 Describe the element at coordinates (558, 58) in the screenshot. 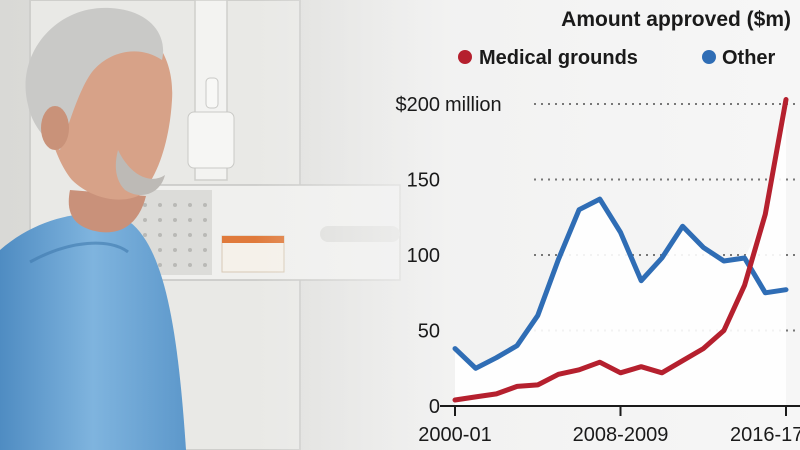

I see `legend-label-medical-grounds: Medical grounds` at that location.